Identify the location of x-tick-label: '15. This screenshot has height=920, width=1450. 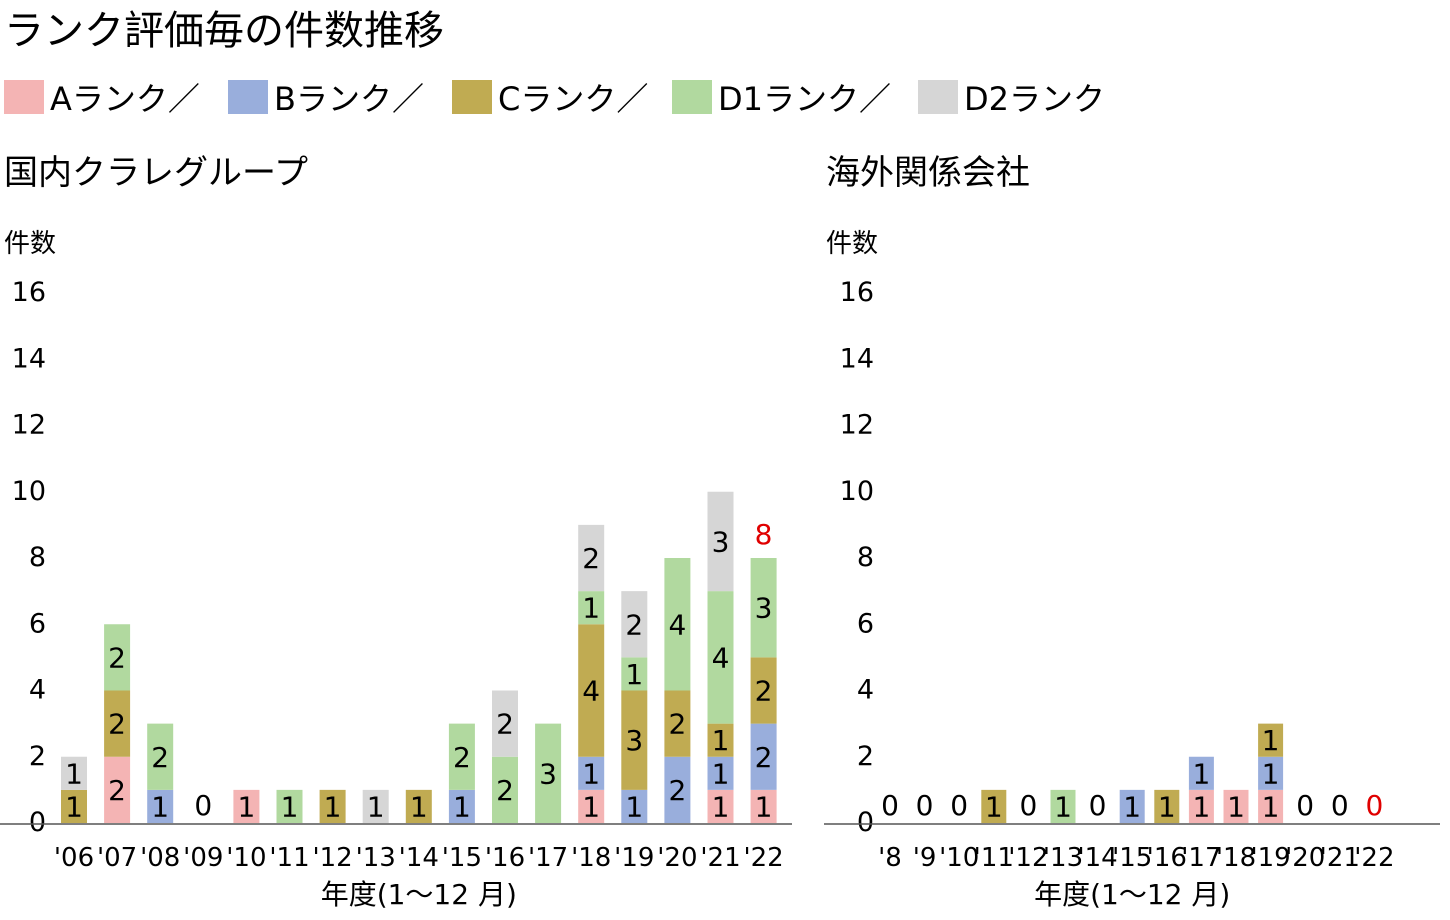
(462, 858).